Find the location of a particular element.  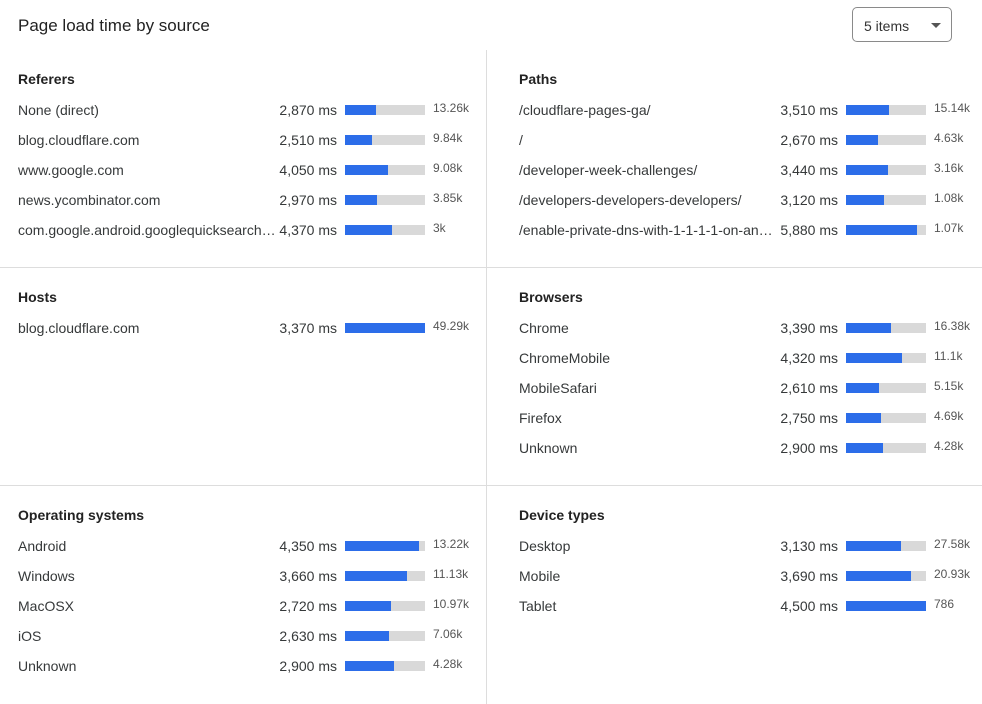

load-time: 3,130 ms is located at coordinates (809, 546).